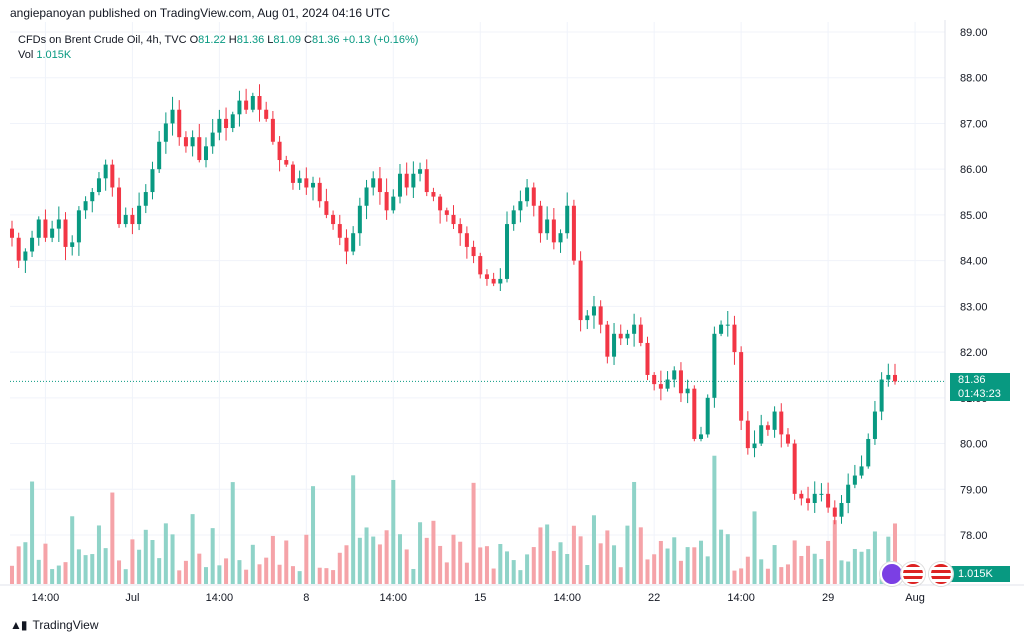 The height and width of the screenshot is (643, 1024). What do you see at coordinates (913, 574) in the screenshot?
I see `us-flag-icon` at bounding box center [913, 574].